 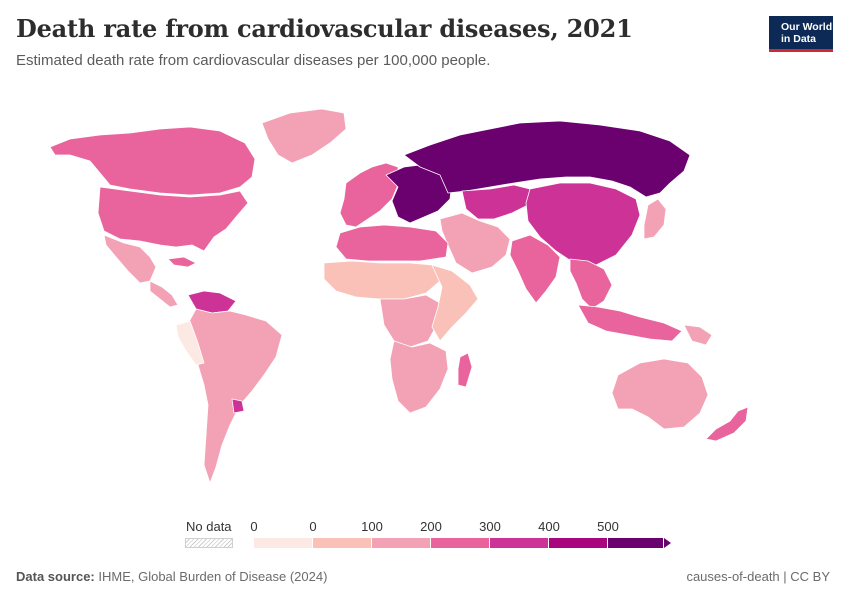 I want to click on region-papua-new-guinea, so click(x=698, y=335).